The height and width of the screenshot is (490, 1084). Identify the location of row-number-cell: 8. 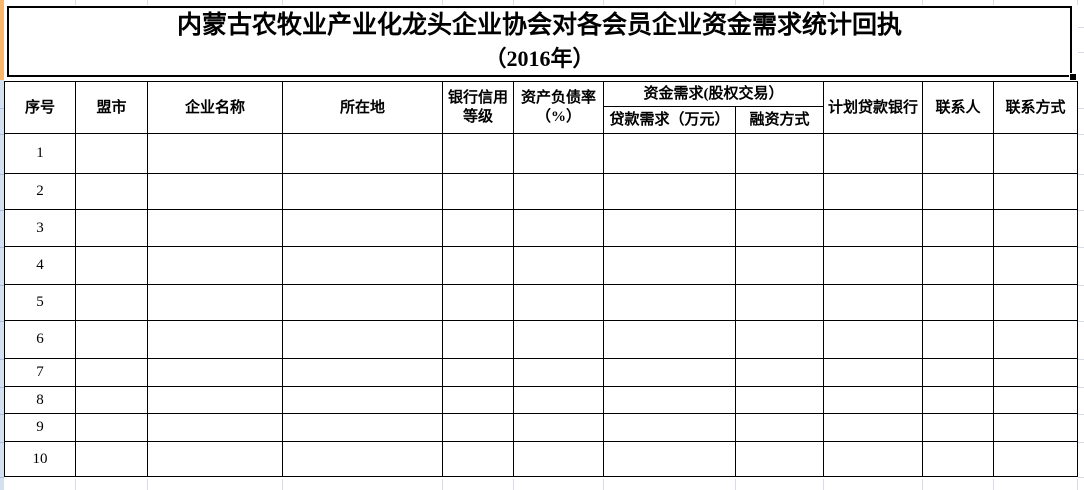
(40, 400).